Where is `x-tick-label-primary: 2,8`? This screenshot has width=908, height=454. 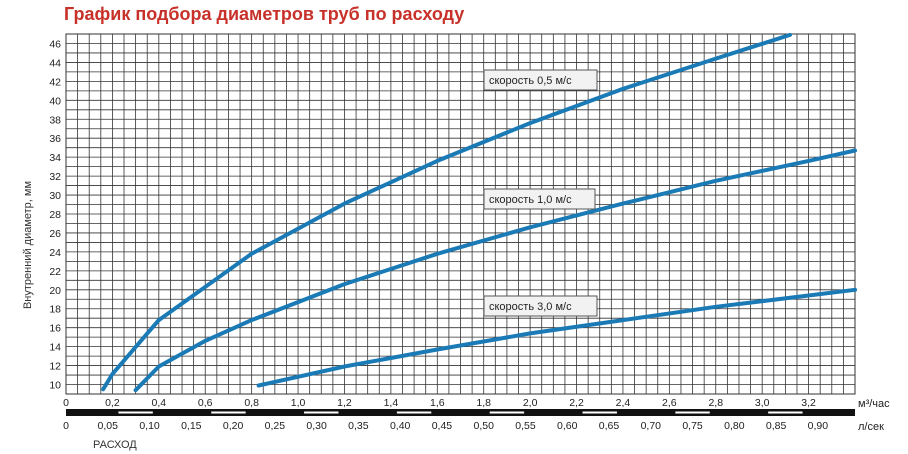
x-tick-label-primary: 2,8 is located at coordinates (715, 403).